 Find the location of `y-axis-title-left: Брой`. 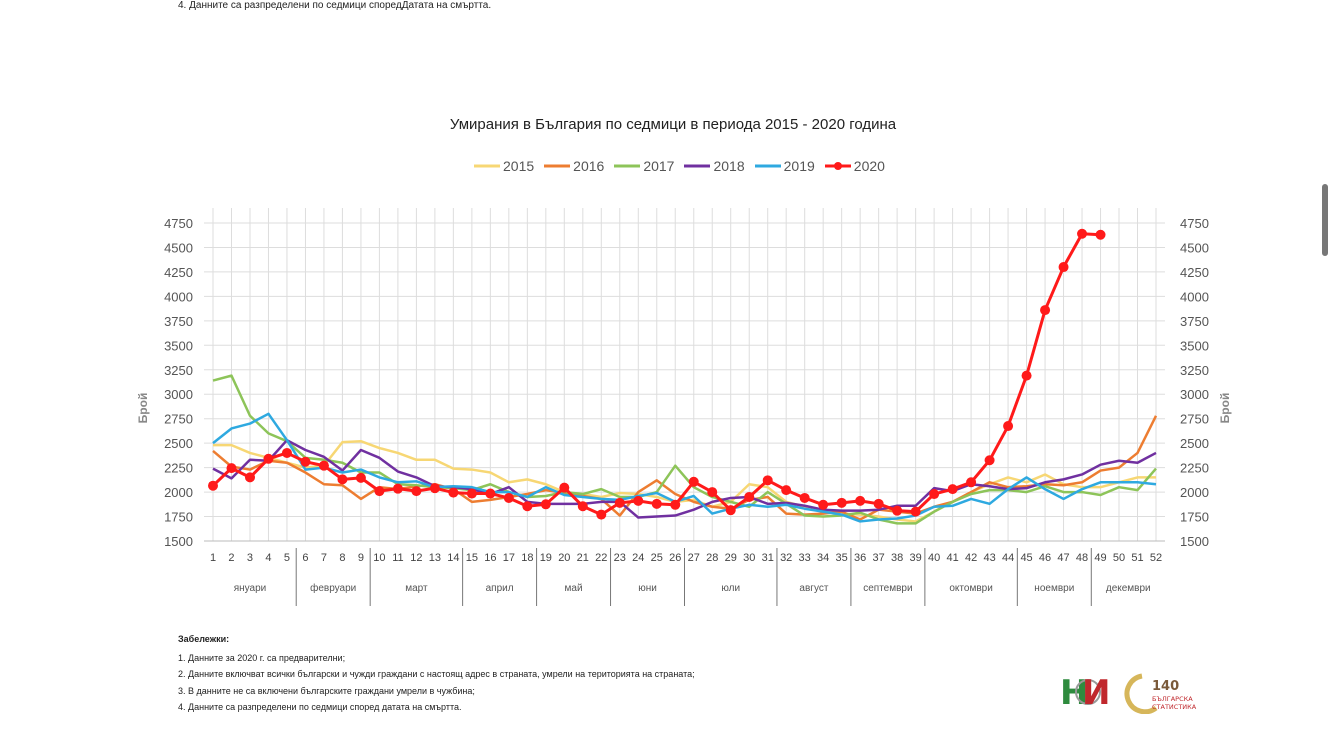

y-axis-title-left: Брой is located at coordinates (143, 408).